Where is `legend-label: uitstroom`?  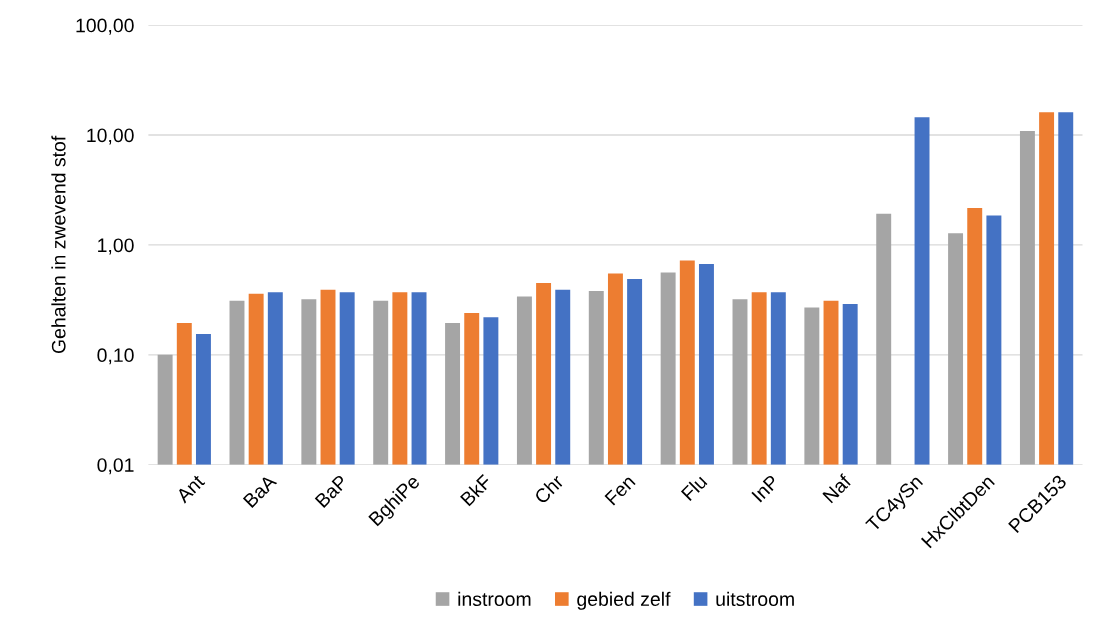
legend-label: uitstroom is located at coordinates (755, 599).